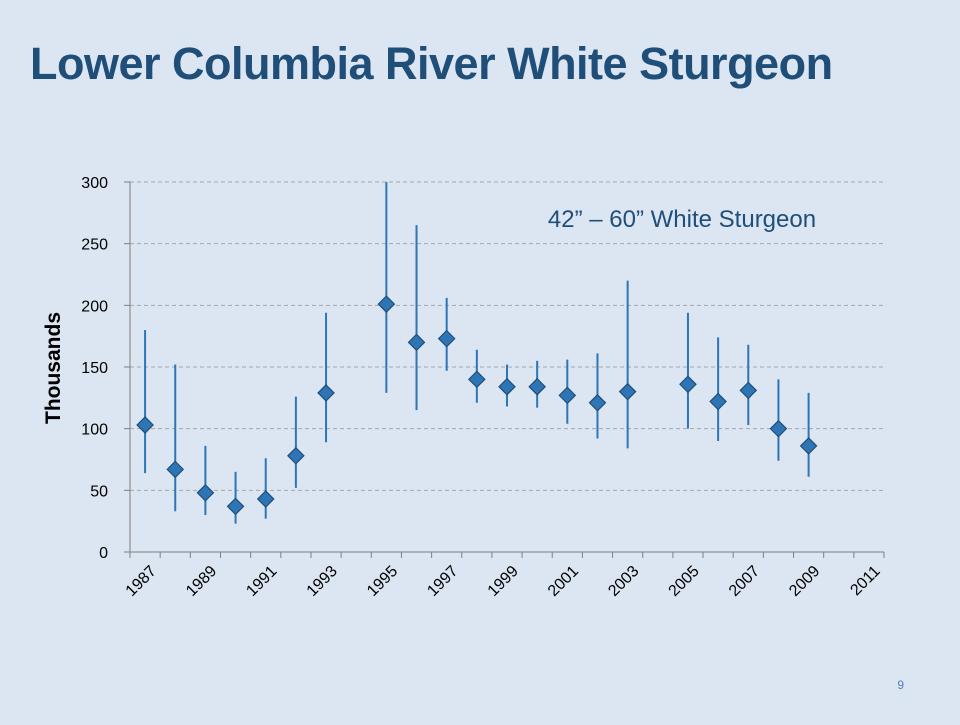 The height and width of the screenshot is (725, 960). What do you see at coordinates (442, 581) in the screenshot?
I see `x-tick-label: 1997` at bounding box center [442, 581].